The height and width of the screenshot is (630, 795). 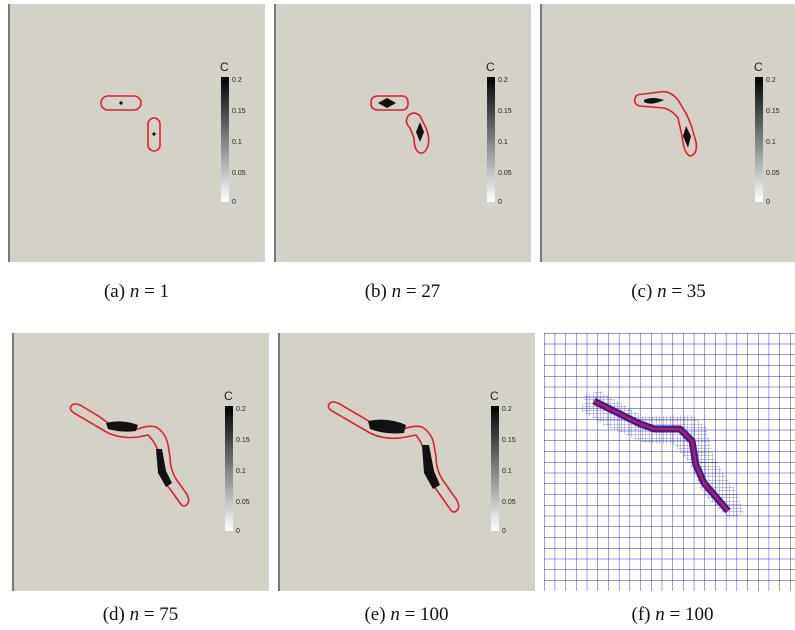 I want to click on caption-b: (b) n = 27, so click(x=402, y=292).